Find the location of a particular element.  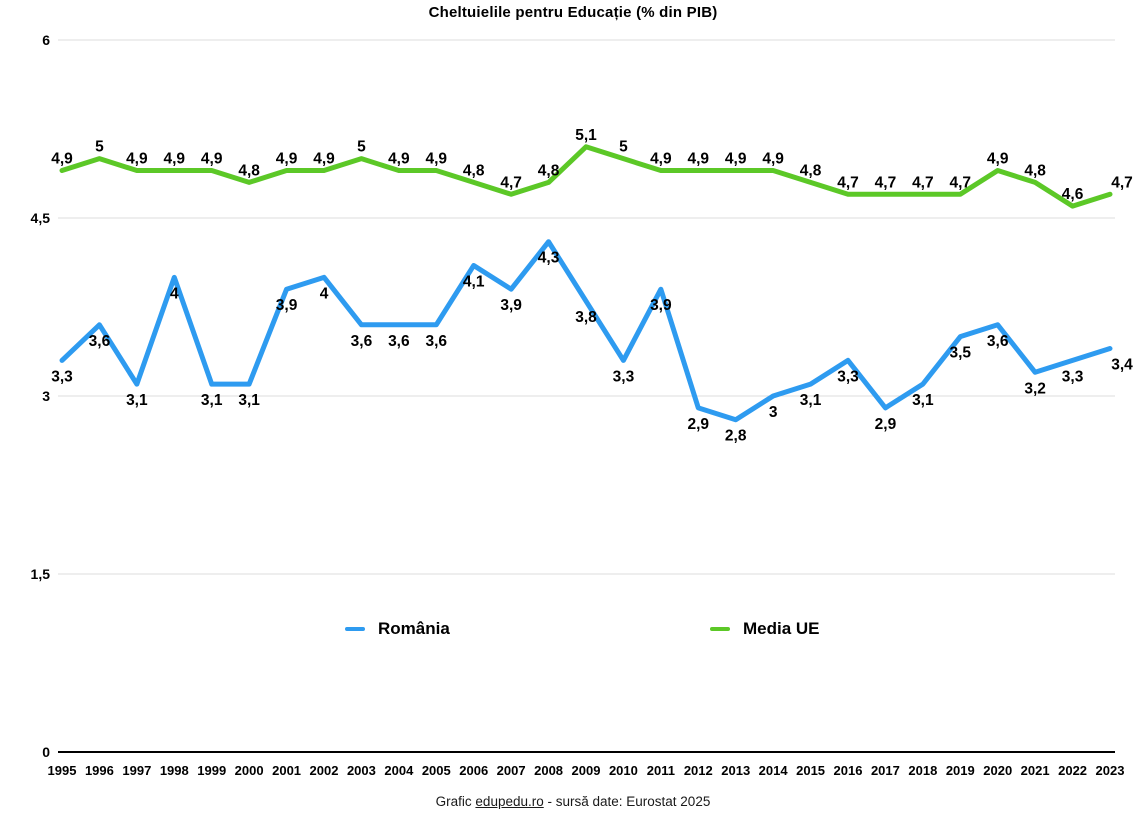

data-point-label: 3,8 is located at coordinates (586, 317).